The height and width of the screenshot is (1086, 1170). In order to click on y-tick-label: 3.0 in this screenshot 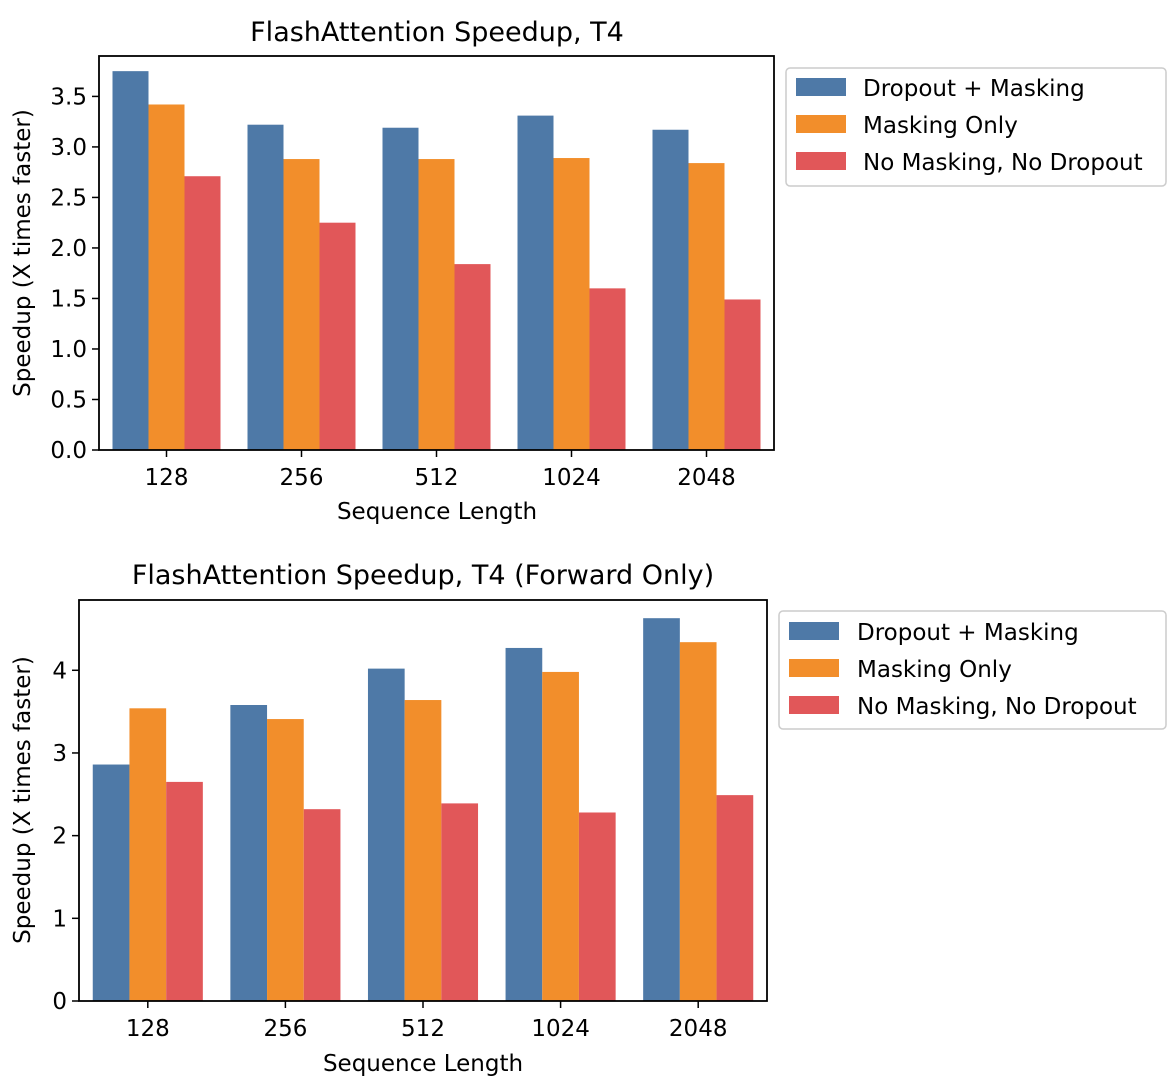, I will do `click(68, 148)`.